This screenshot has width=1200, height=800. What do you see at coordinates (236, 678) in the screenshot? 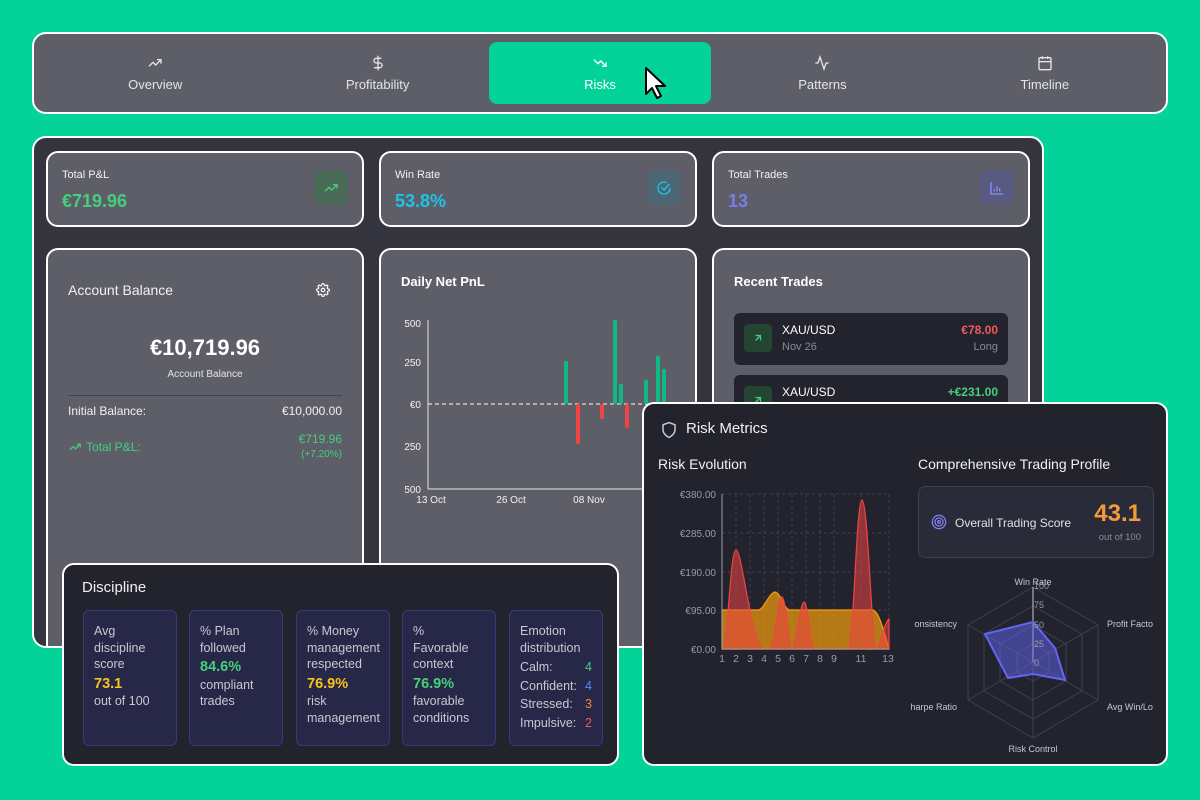
I see `discipline-card-plan-followed: % Plan followed 84.6% compliant trades` at bounding box center [236, 678].